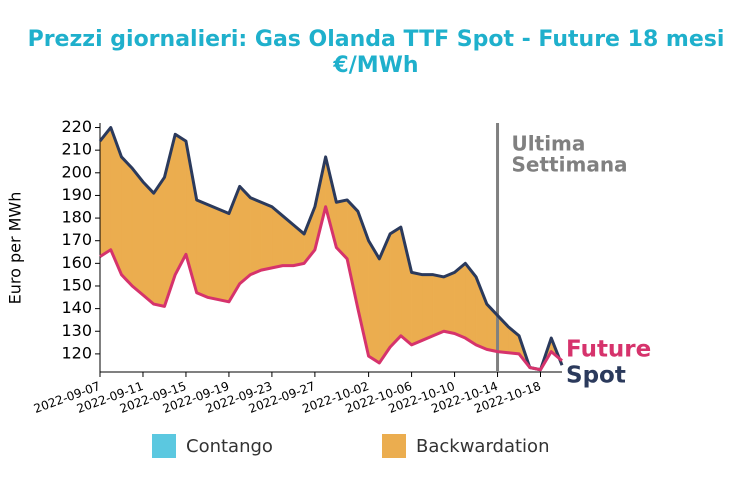 This screenshot has width=752, height=504. I want to click on chart-subtitle: €/MWh, so click(375, 65).